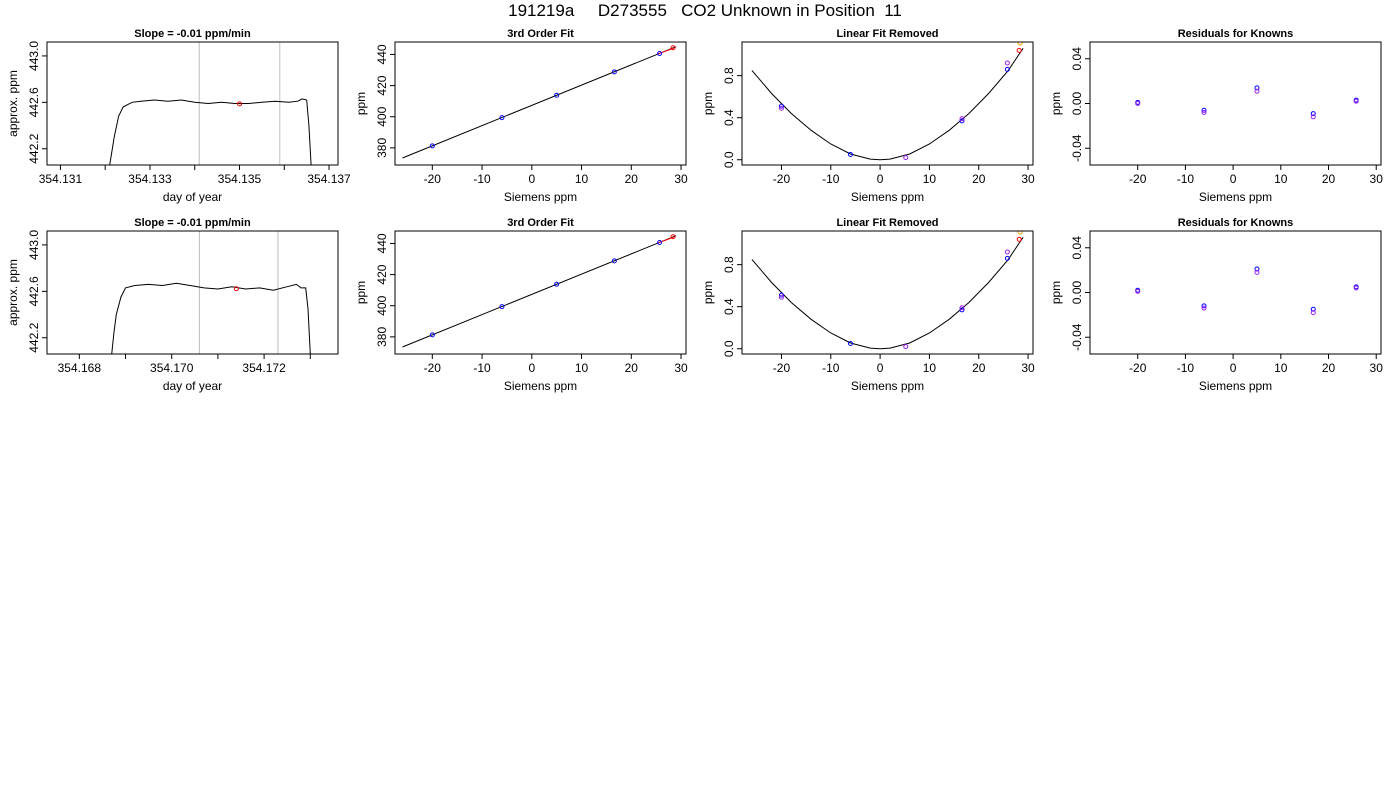  Describe the element at coordinates (540, 197) in the screenshot. I see `x-axis-label: Siemens ppm` at that location.